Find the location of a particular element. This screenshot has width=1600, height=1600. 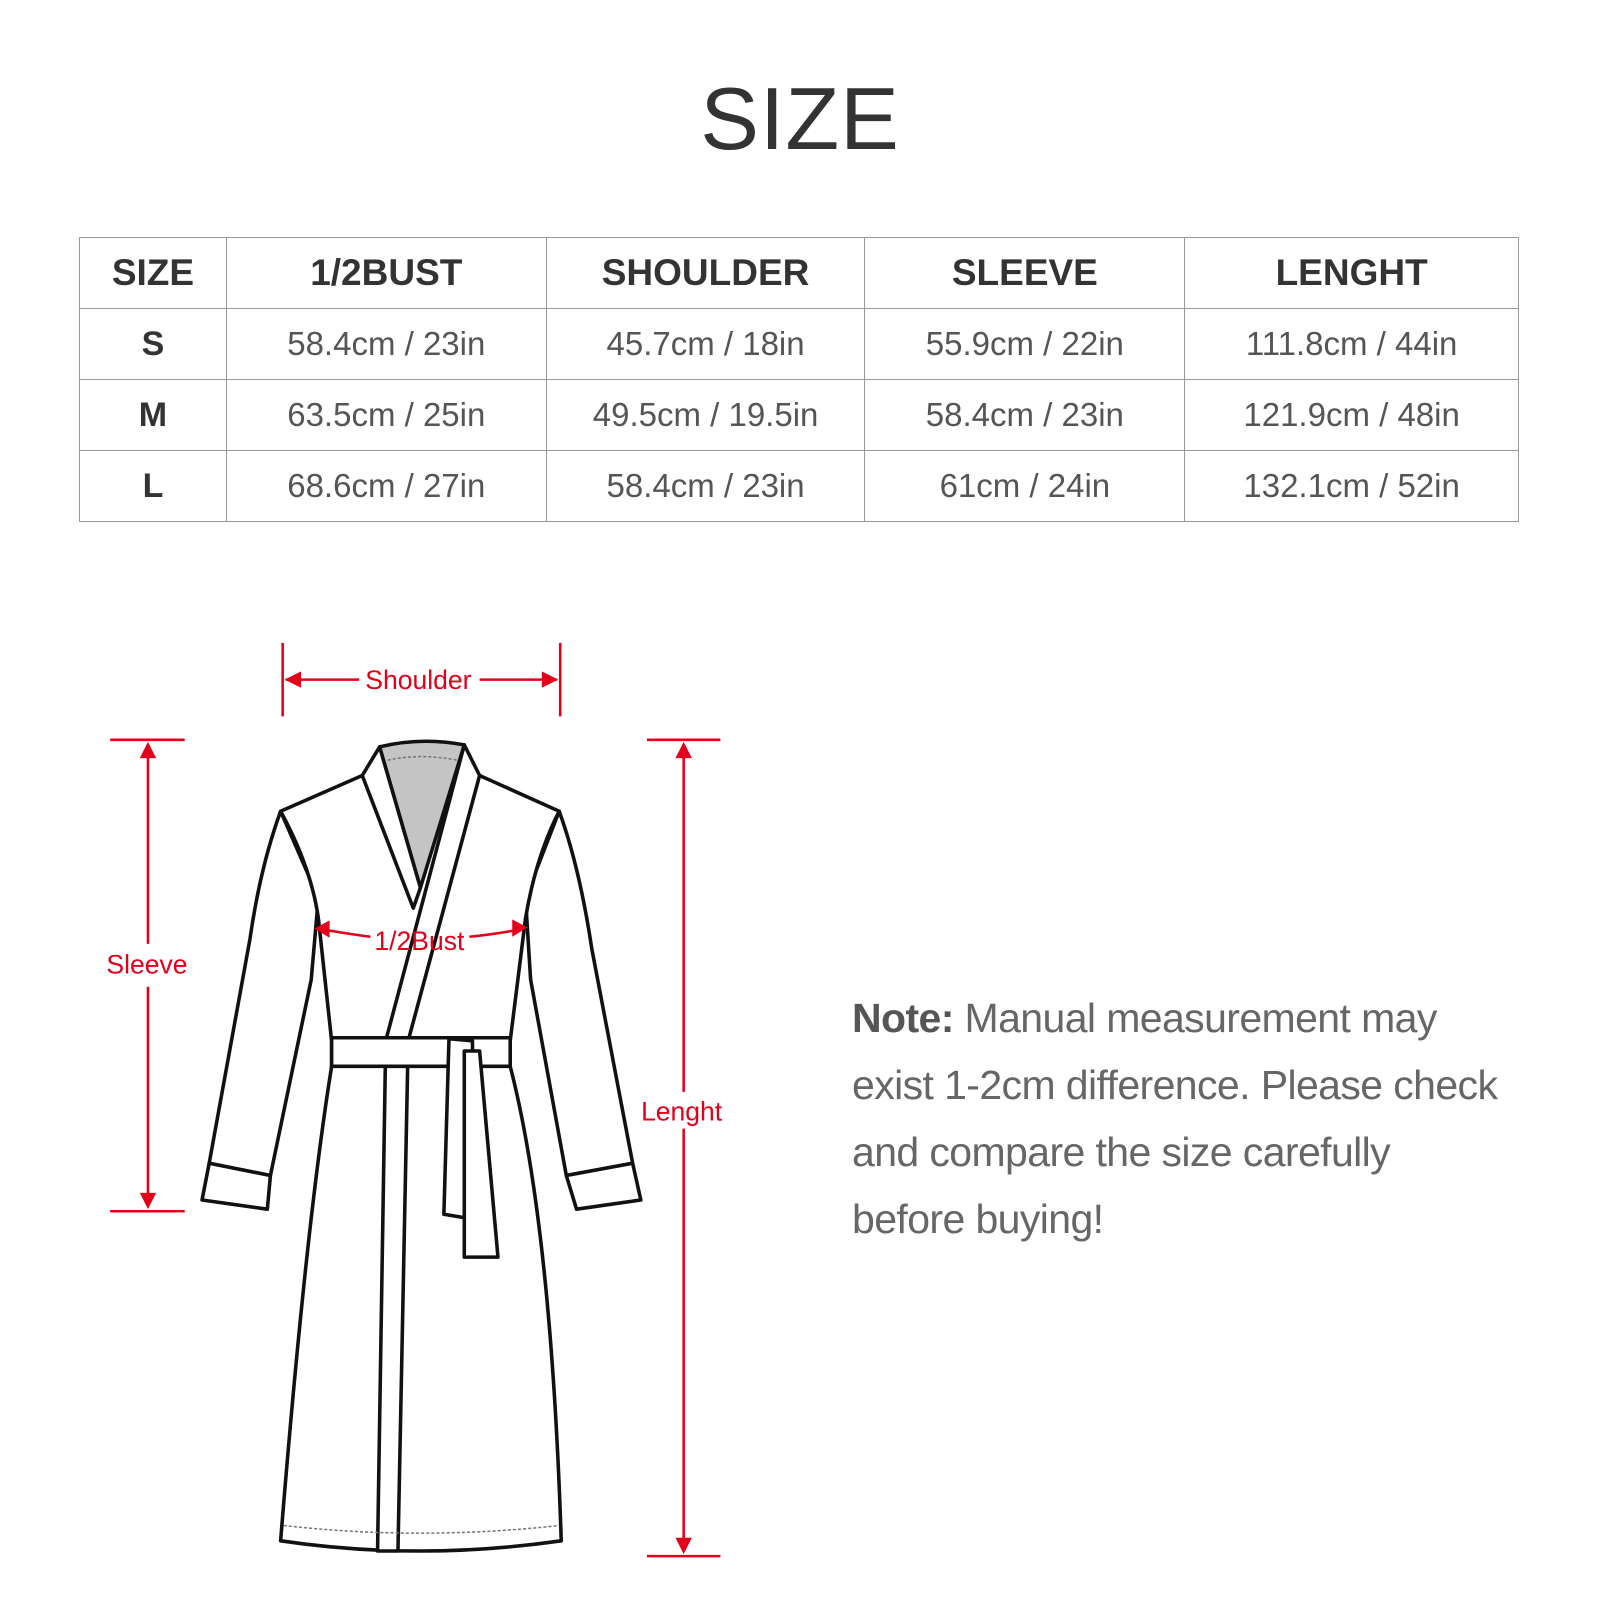

table-cell: 121.9cm / 48in is located at coordinates (1351, 415).